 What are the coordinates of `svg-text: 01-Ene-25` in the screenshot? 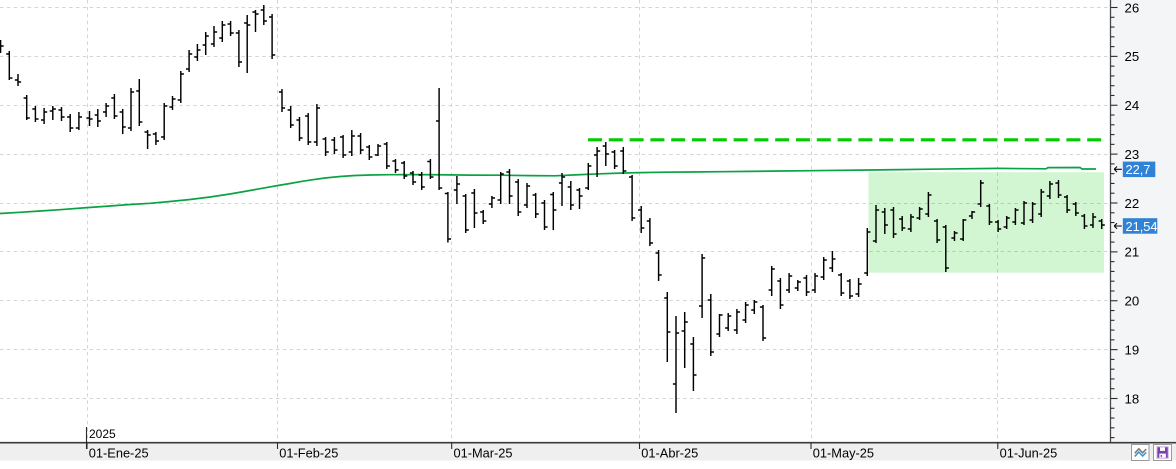 It's located at (119, 452).